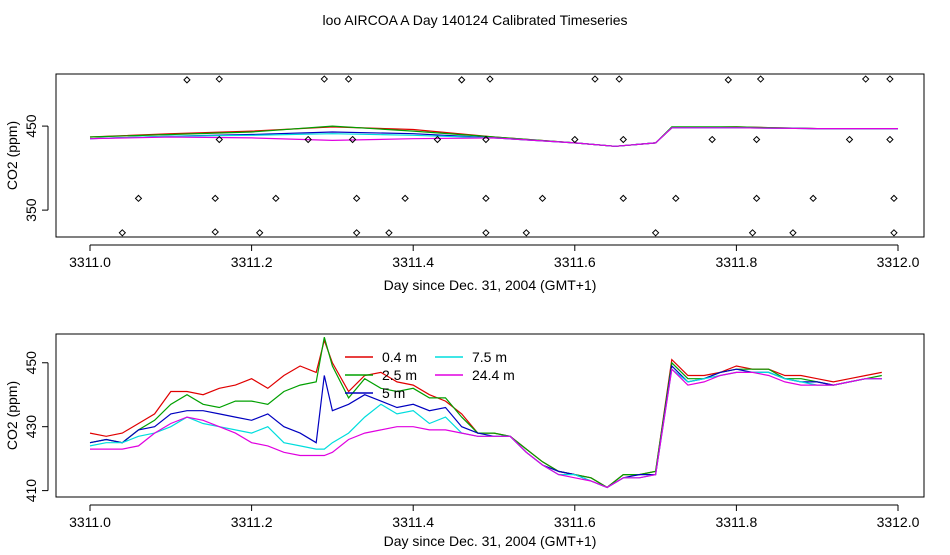  Describe the element at coordinates (393, 393) in the screenshot. I see `legend-label-3: 5 m` at that location.